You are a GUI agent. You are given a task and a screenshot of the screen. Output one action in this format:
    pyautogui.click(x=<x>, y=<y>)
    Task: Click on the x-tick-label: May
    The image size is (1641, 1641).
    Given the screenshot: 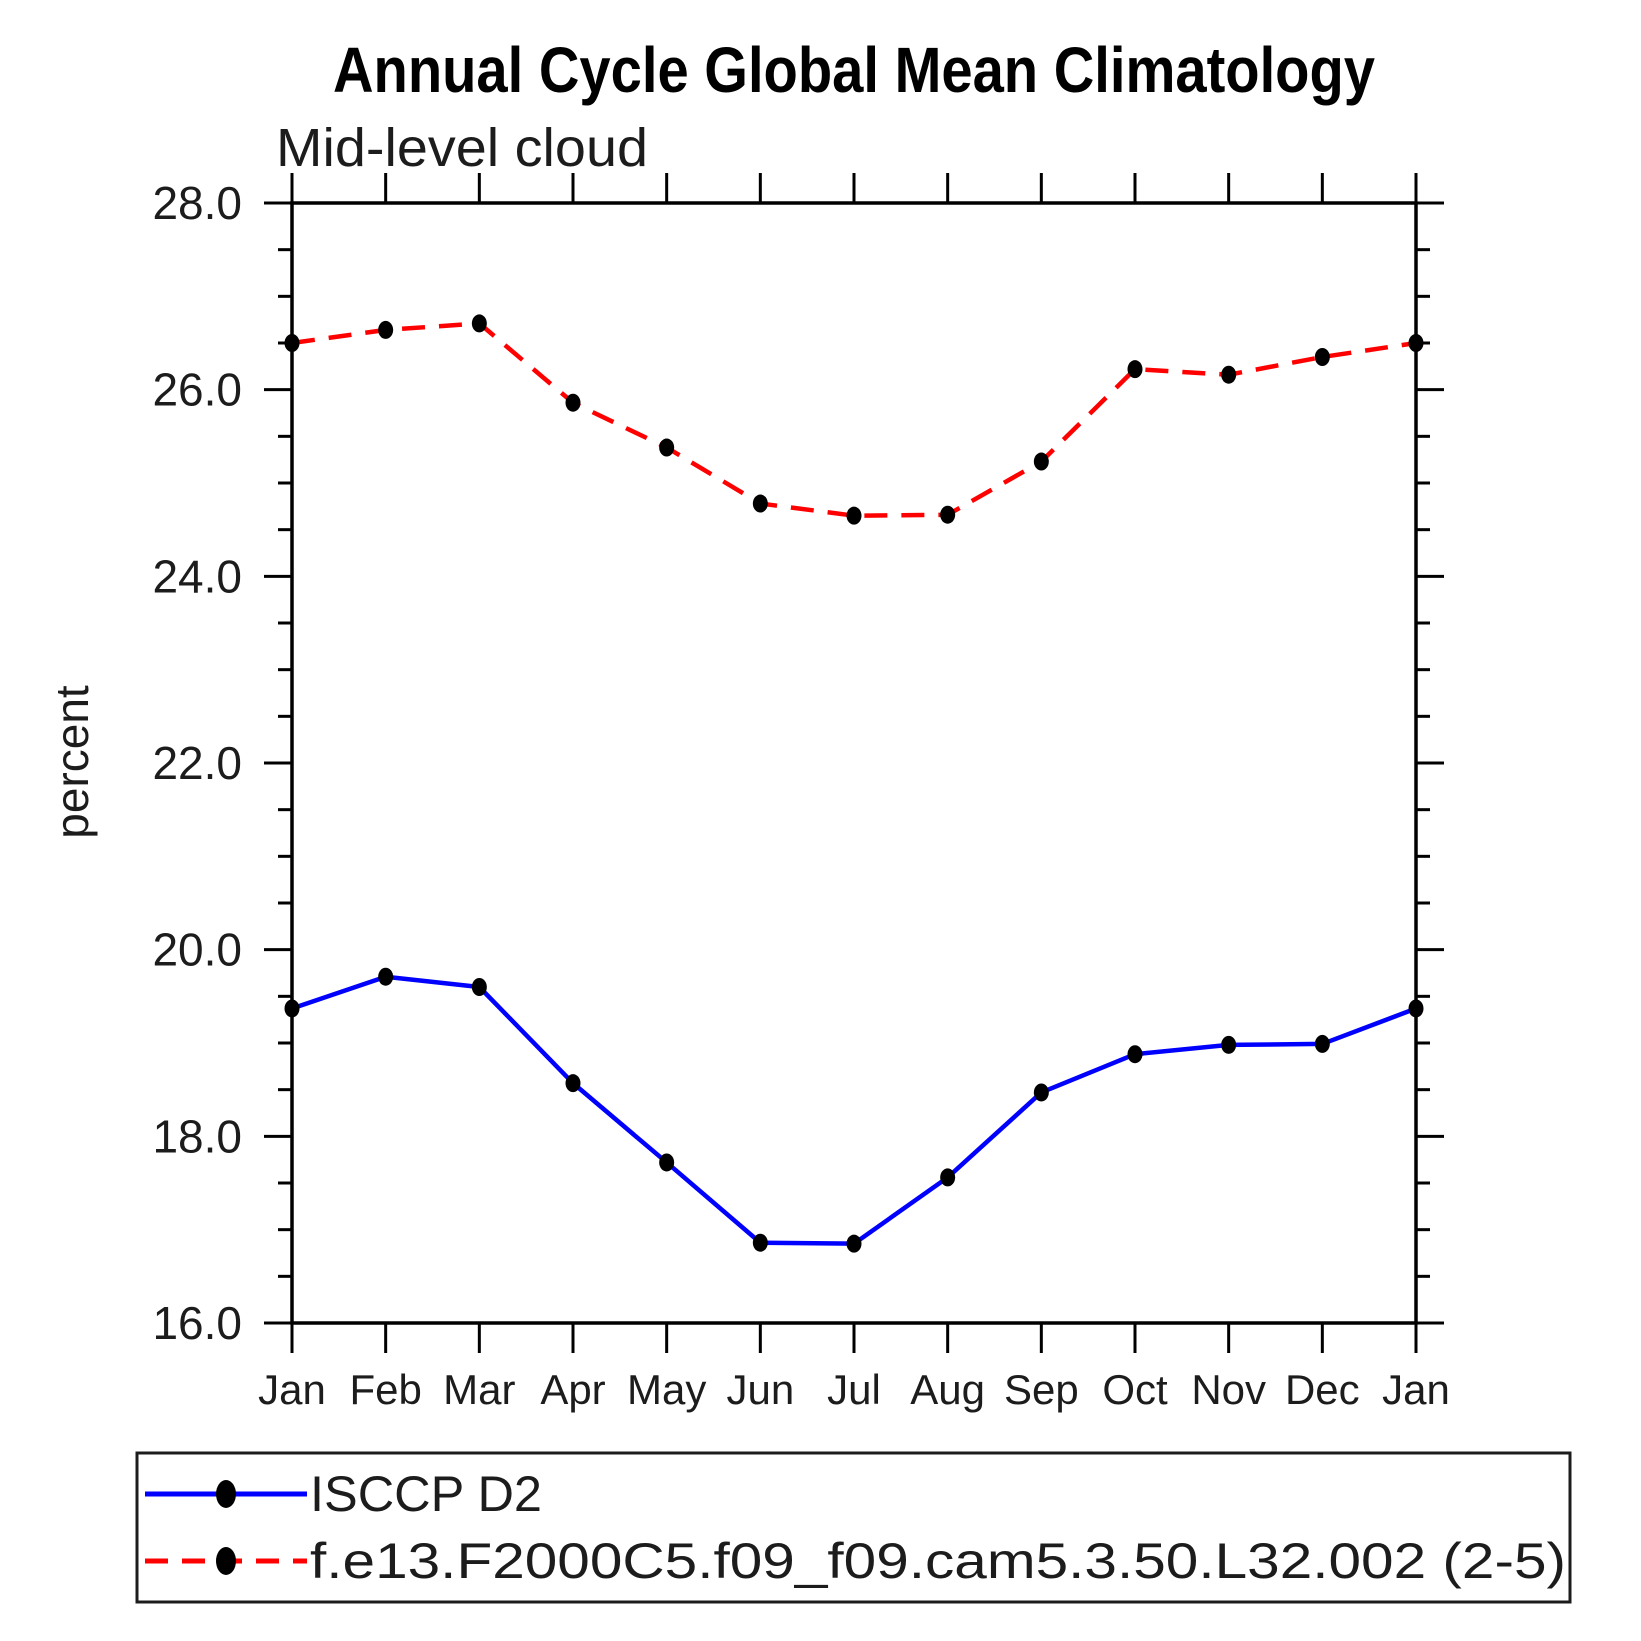 What is the action you would take?
    pyautogui.click(x=666, y=1389)
    